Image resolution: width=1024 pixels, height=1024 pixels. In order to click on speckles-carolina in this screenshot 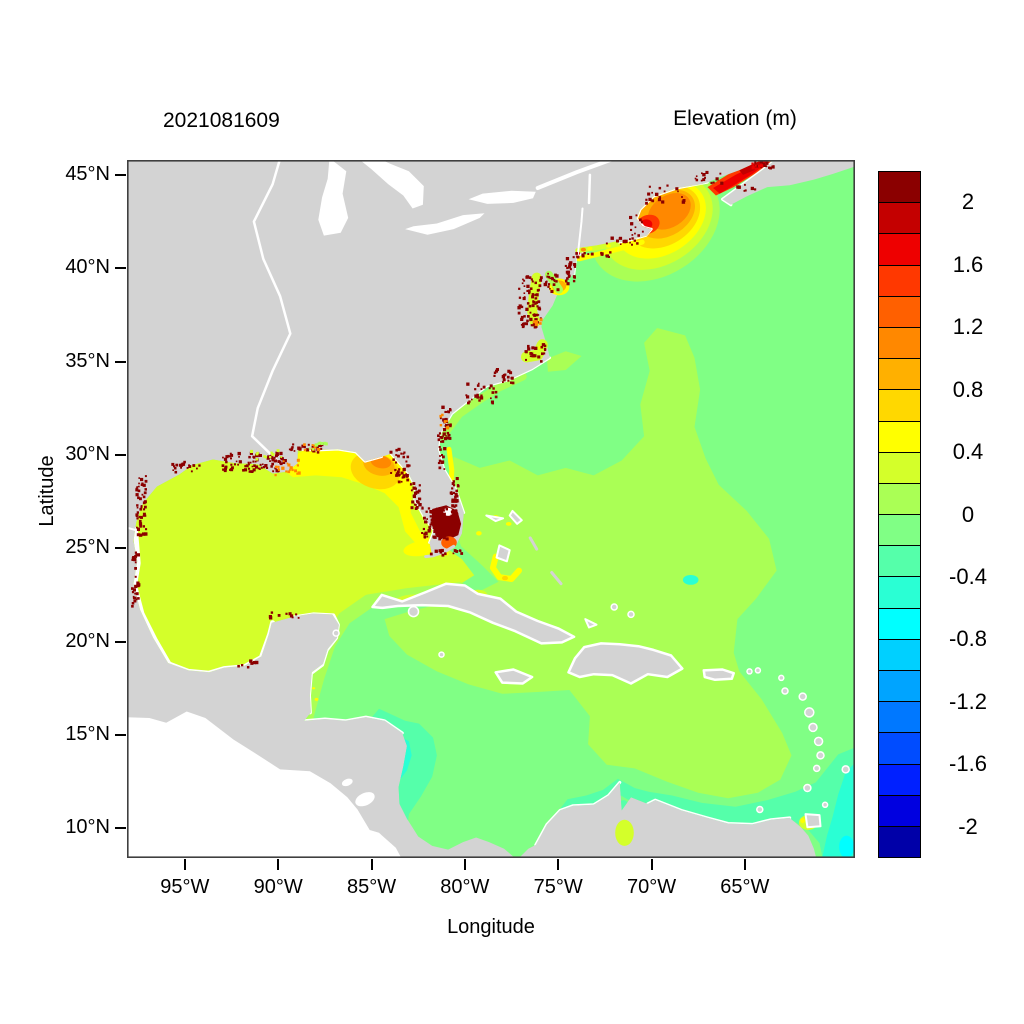, I will do `click(481, 393)`.